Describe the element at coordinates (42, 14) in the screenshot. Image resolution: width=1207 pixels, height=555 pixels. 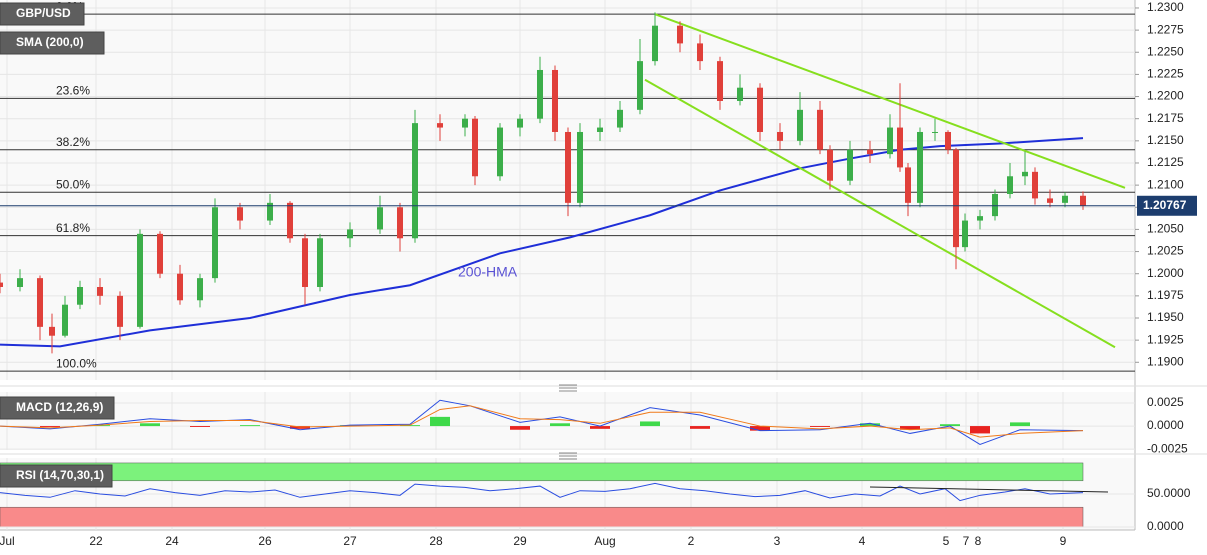
I see `symbol-box: GBP/USD` at that location.